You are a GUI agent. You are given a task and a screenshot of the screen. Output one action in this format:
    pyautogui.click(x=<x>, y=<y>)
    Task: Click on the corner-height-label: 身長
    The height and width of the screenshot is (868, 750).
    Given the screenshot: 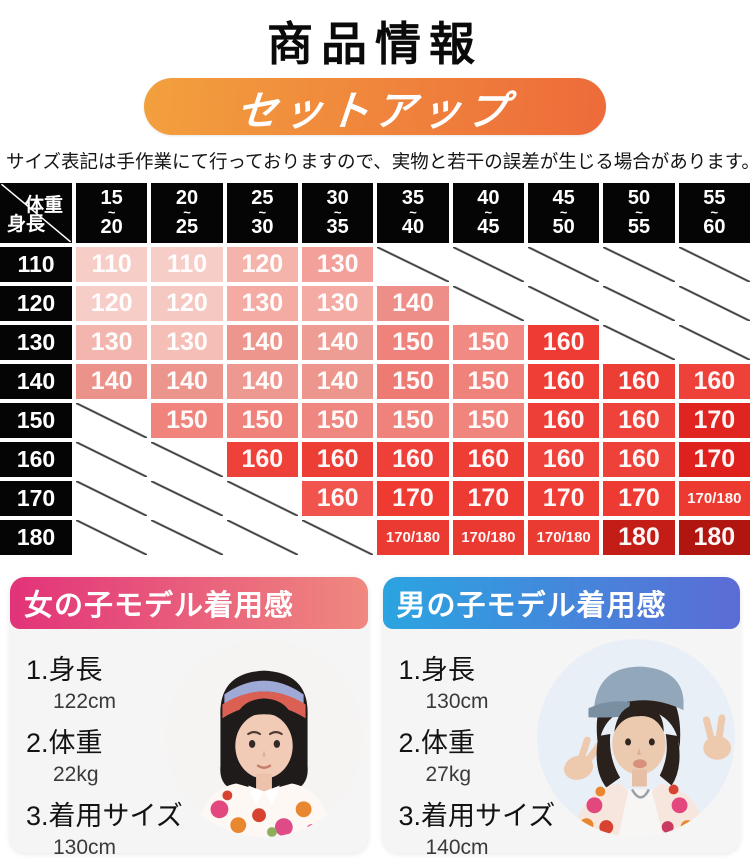 What is the action you would take?
    pyautogui.click(x=26, y=224)
    